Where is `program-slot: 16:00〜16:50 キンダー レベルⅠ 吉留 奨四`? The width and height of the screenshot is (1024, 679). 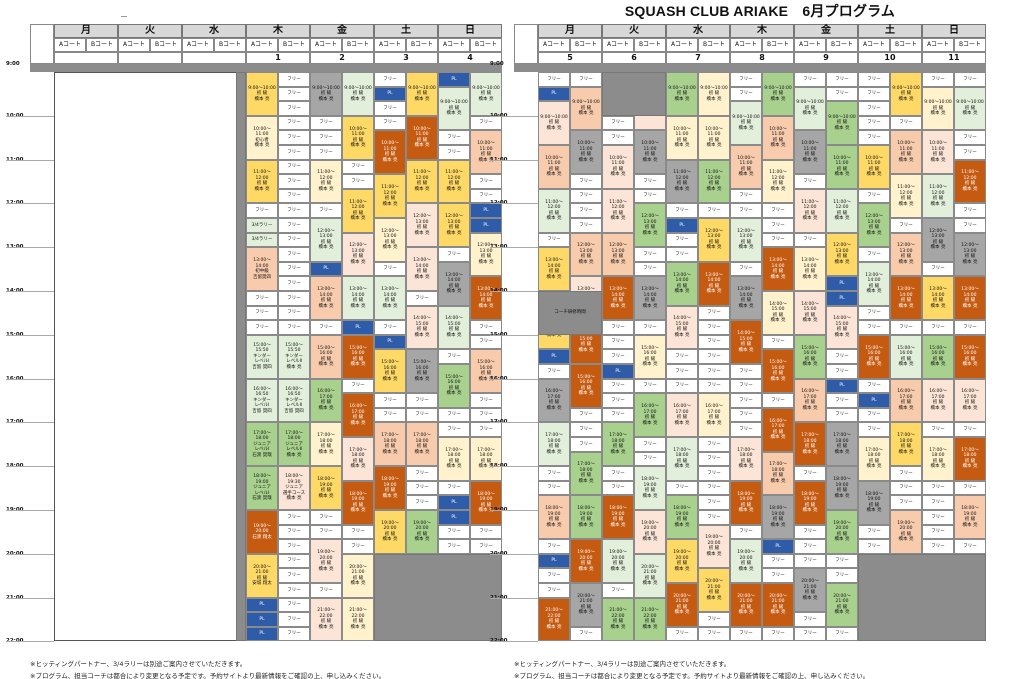
program-slot: 16:00〜16:50 キンダー レベルⅠ 吉留 奨四 is located at coordinates (262, 400).